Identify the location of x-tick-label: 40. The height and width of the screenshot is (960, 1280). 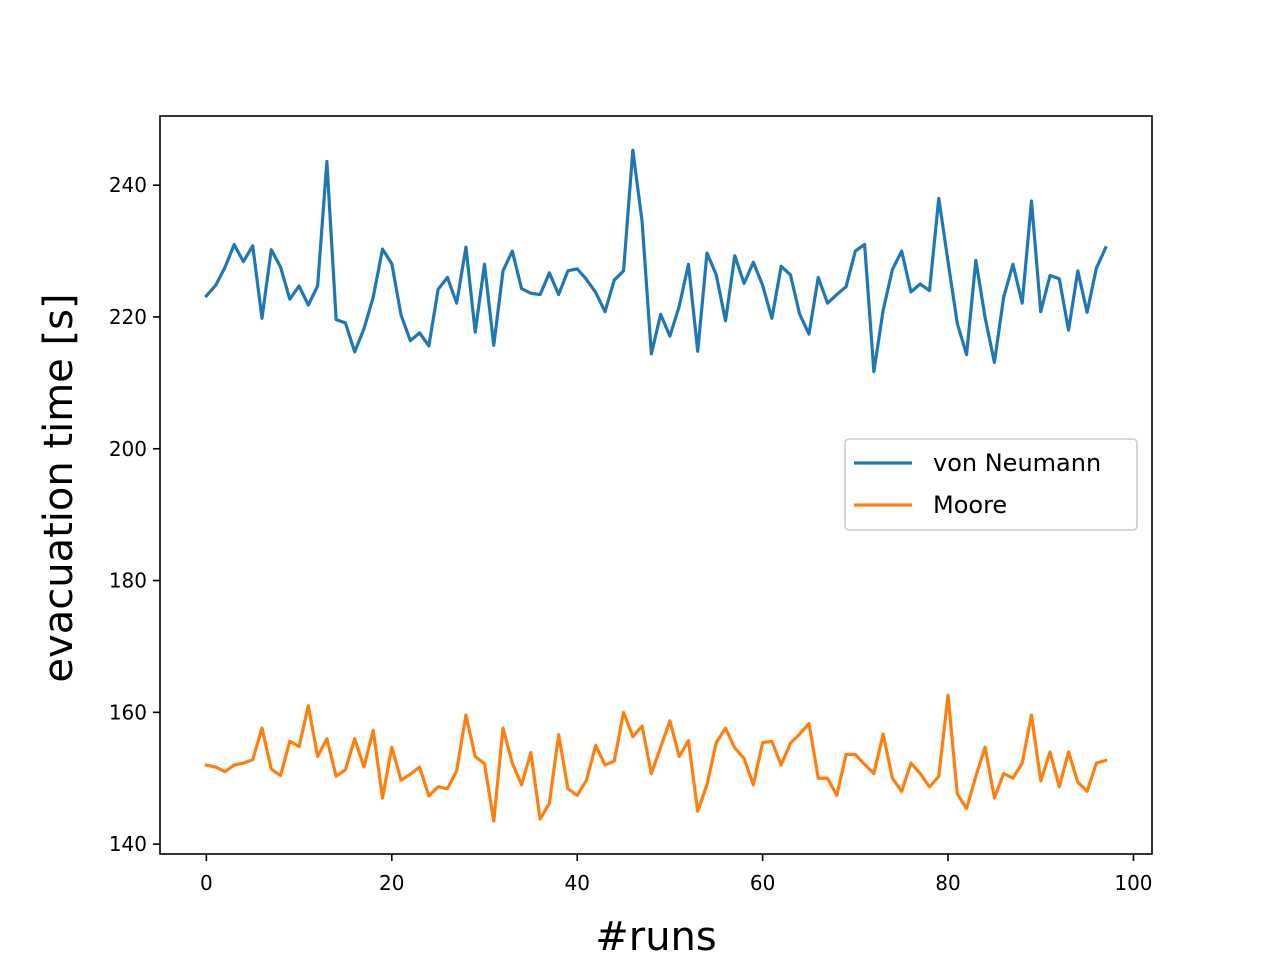
(576, 883).